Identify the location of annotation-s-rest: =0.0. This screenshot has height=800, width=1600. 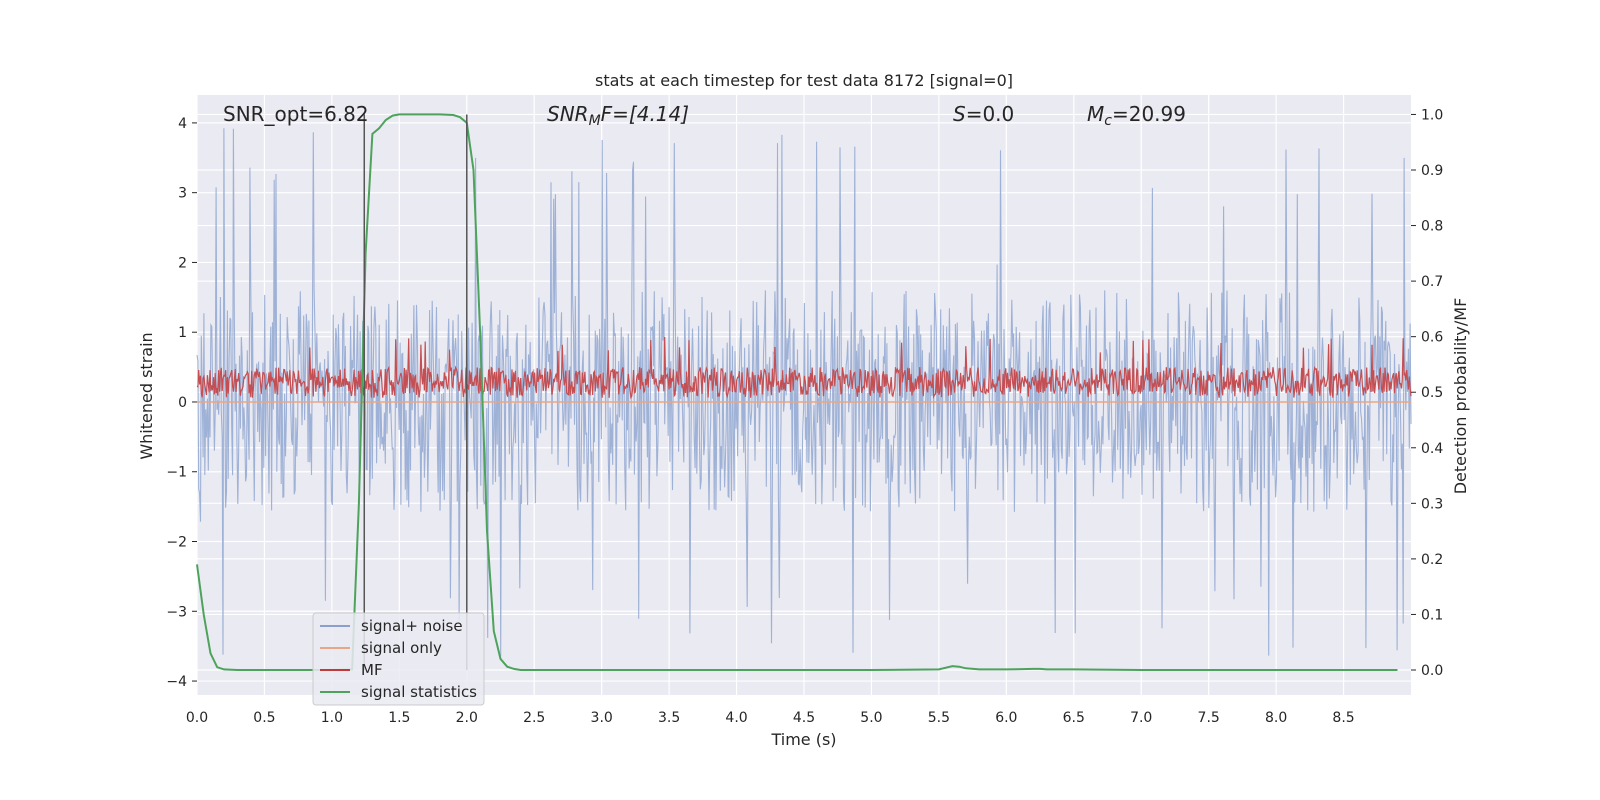
(990, 114).